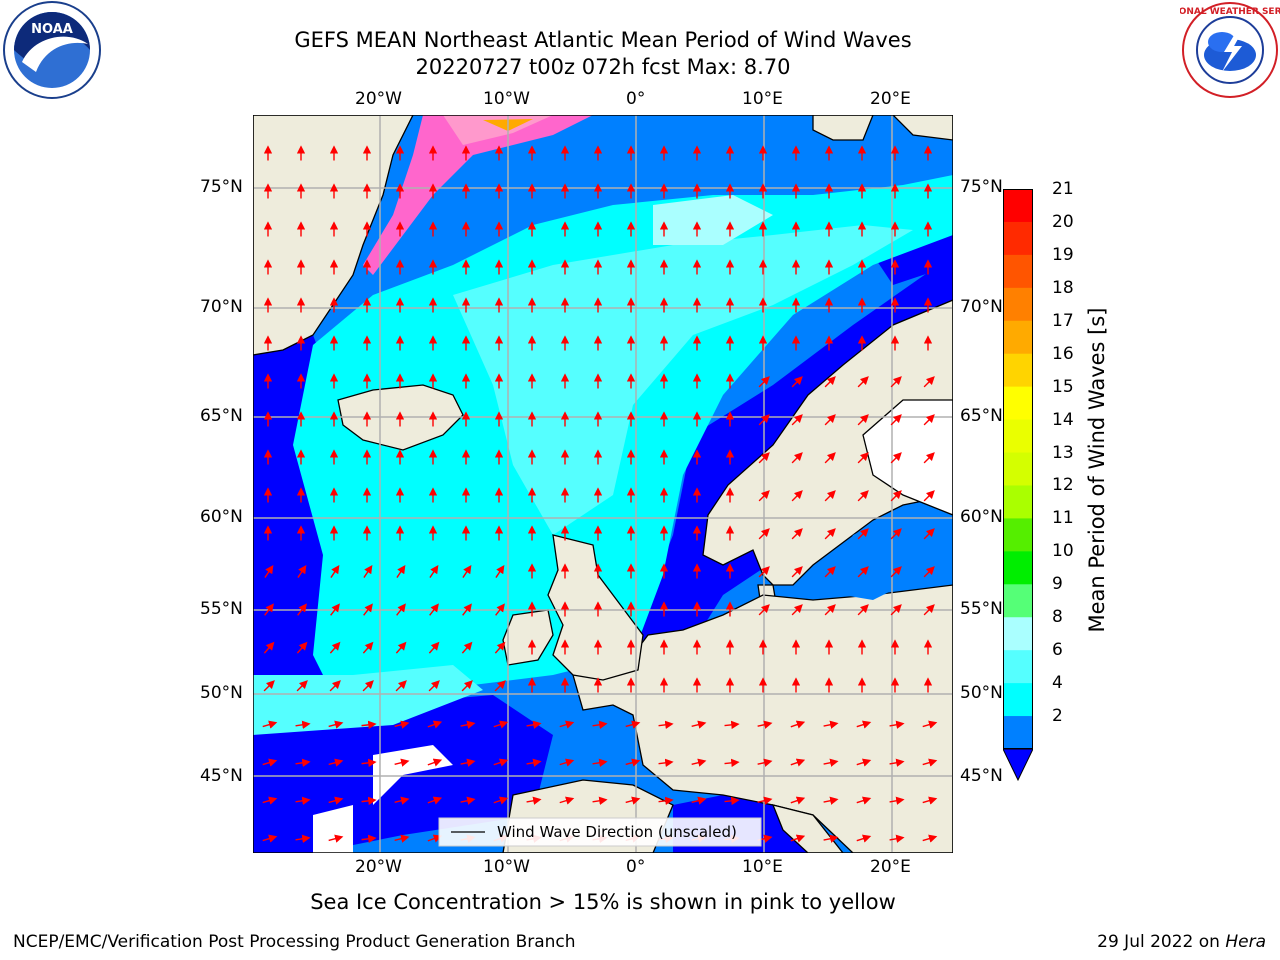  Describe the element at coordinates (1057, 716) in the screenshot. I see `colorbar-tick: 2` at that location.